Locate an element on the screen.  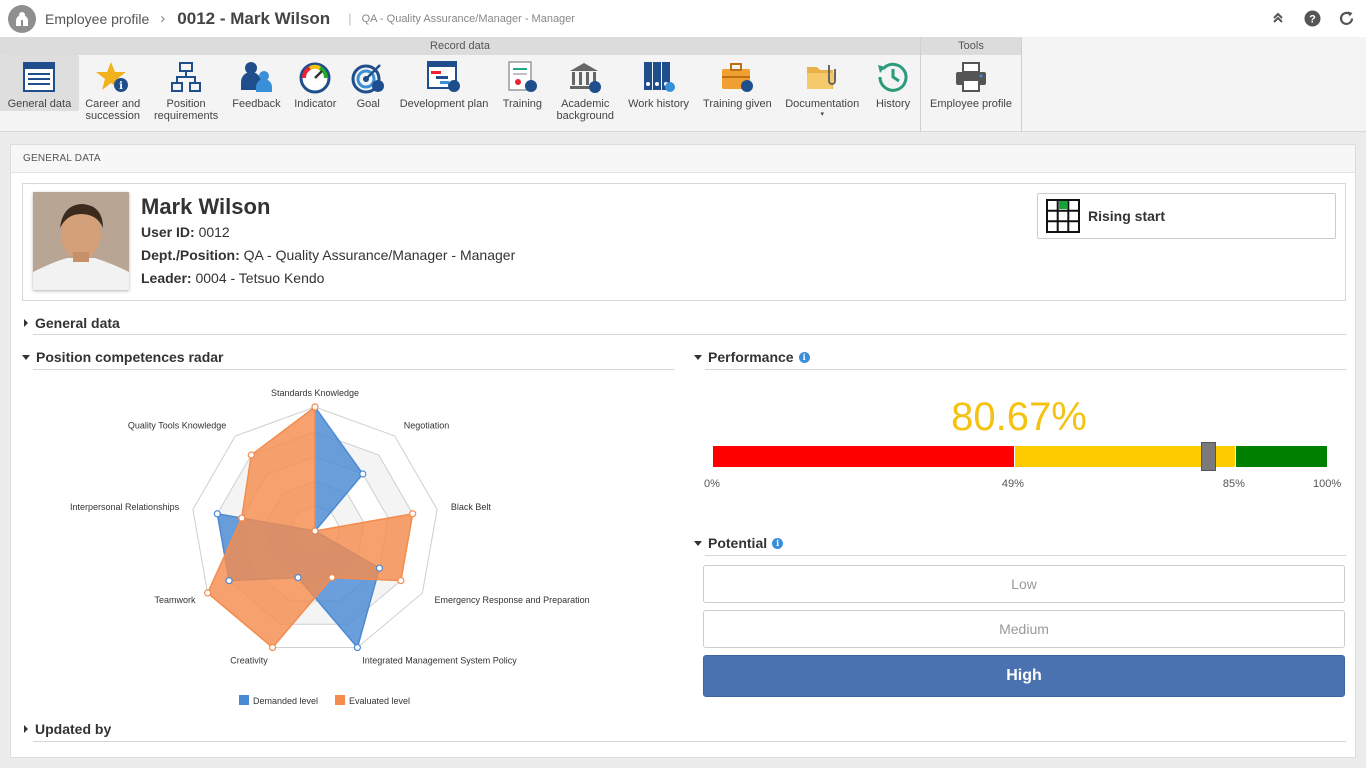
ribbon-training-given-button: Training given is located at coordinates (737, 93).